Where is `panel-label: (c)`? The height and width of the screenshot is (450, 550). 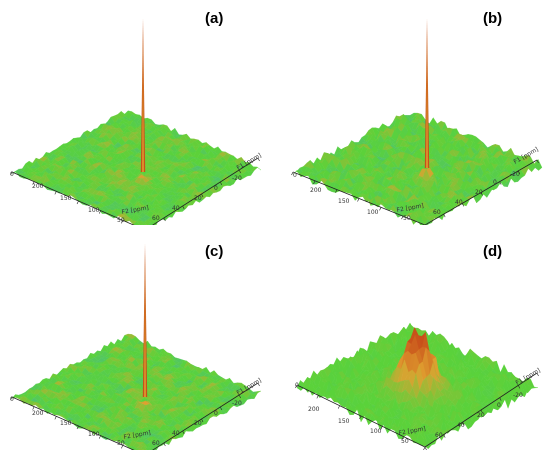
panel-label: (c) is located at coordinates (214, 251).